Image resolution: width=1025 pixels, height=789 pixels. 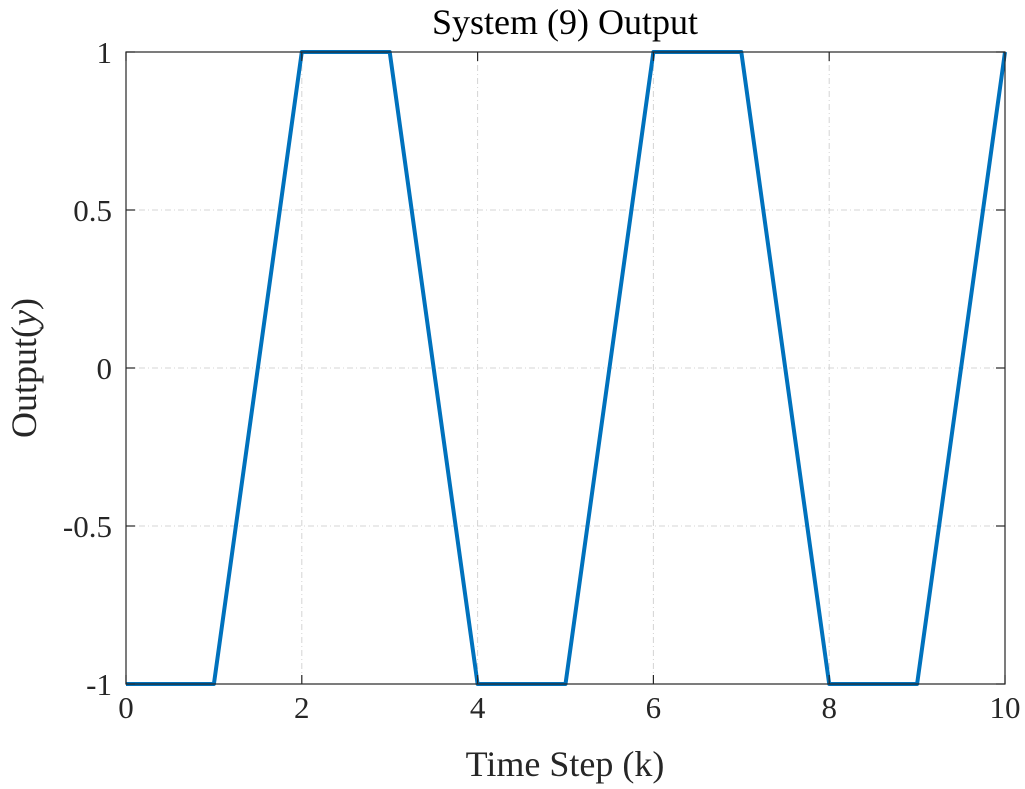 What do you see at coordinates (565, 764) in the screenshot?
I see `x-axis-label: Time Step (k)` at bounding box center [565, 764].